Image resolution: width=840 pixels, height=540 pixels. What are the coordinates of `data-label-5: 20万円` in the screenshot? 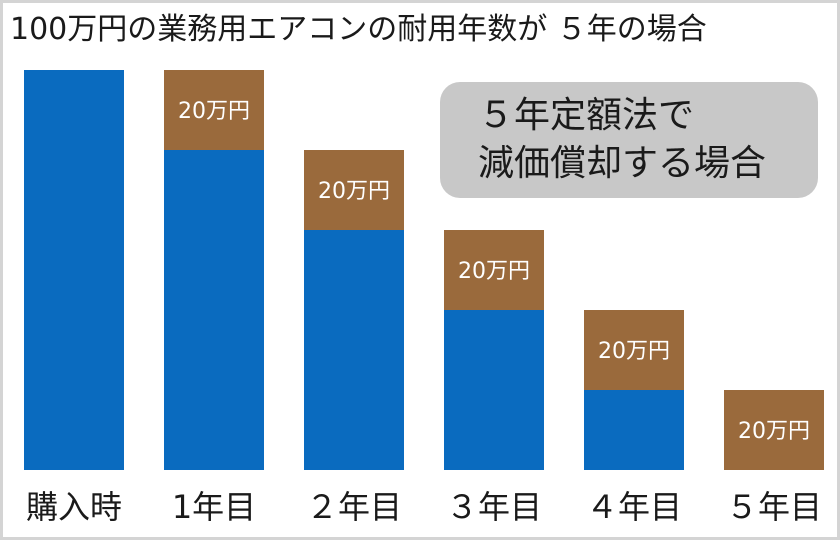 It's located at (774, 431).